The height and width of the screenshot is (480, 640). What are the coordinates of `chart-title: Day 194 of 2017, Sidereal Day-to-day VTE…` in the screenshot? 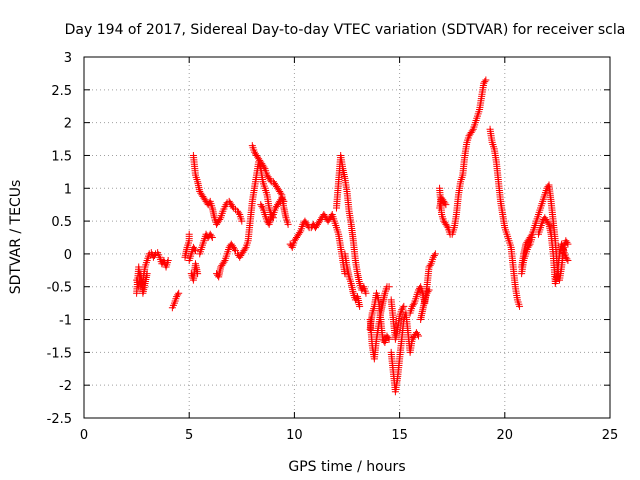 It's located at (345, 30).